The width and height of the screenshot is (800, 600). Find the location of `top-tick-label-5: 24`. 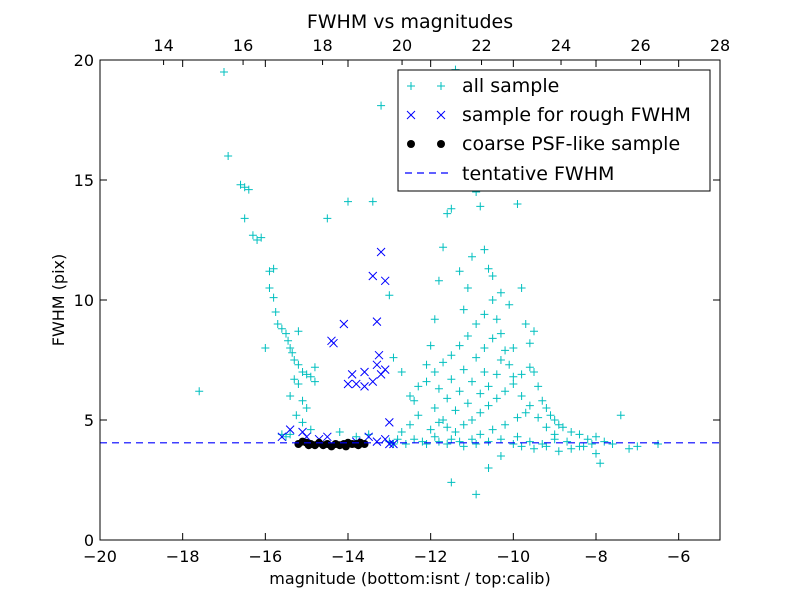

top-tick-label-5: 24 is located at coordinates (561, 45).